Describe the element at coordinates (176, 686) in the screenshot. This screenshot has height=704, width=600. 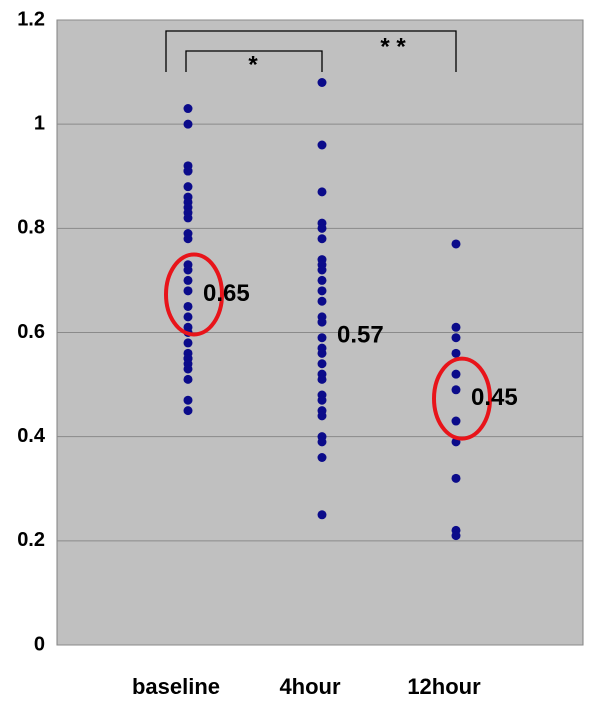
I see `x-tick-label: baseline` at that location.